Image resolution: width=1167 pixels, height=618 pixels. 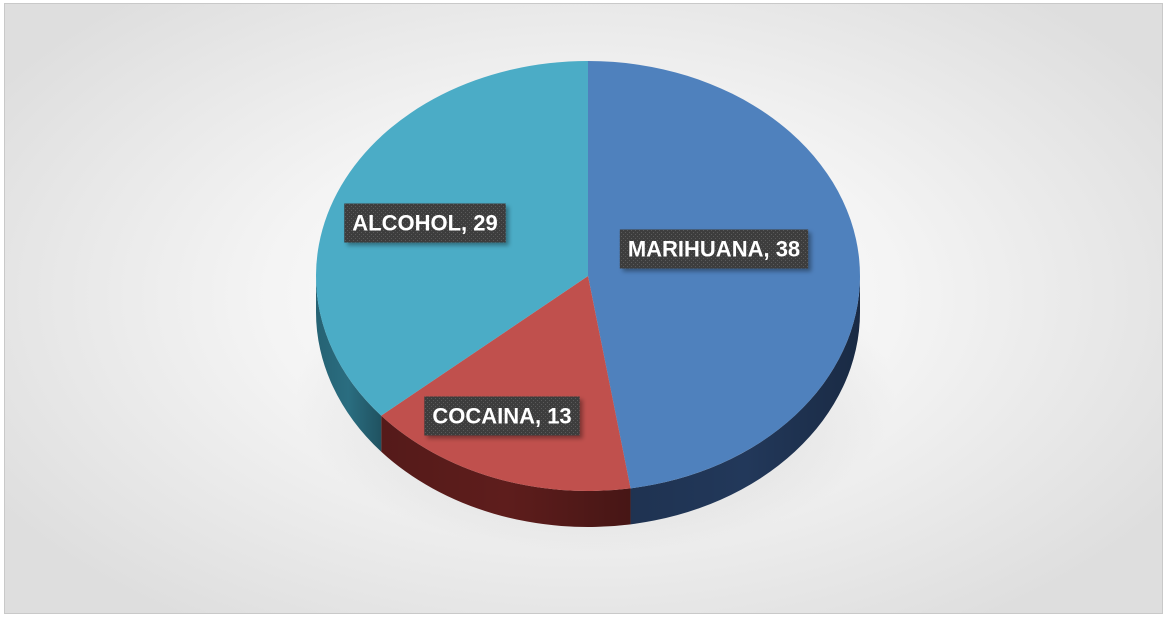 I want to click on data-label-text-alcohol: ALCOHOL, 29, so click(x=424, y=223).